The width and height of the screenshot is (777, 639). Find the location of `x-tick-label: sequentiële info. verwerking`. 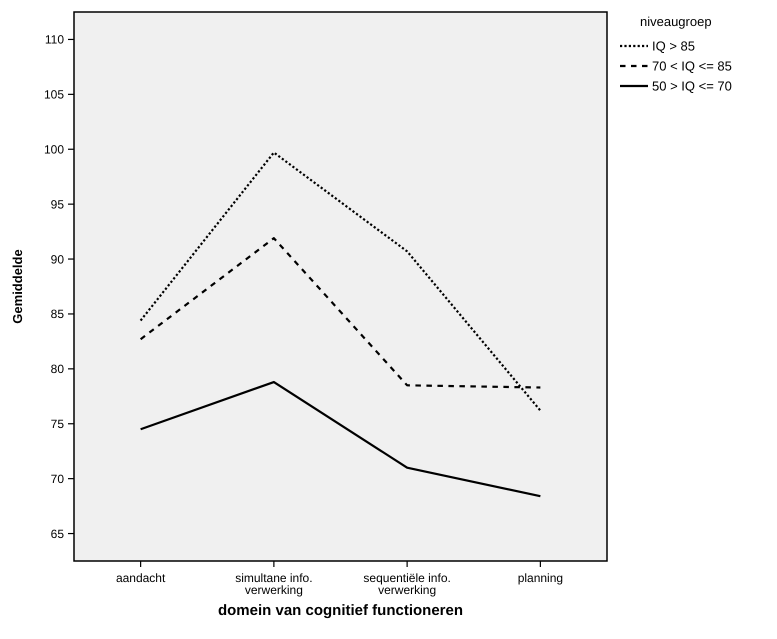

x-tick-label: sequentiële info. verwerking is located at coordinates (407, 584).